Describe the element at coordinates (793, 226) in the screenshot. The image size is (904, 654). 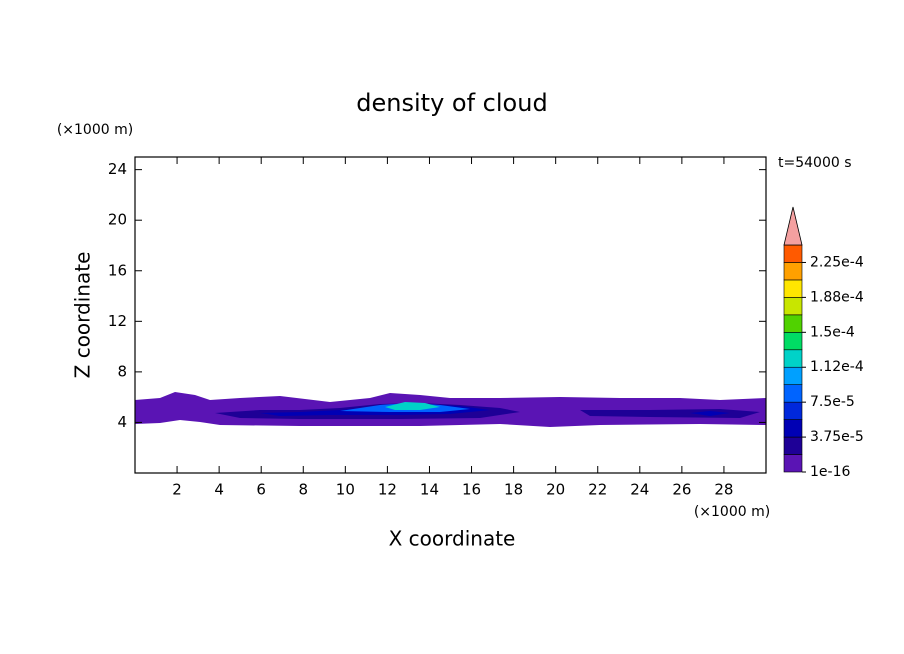
I see `colorbar-overflow` at that location.